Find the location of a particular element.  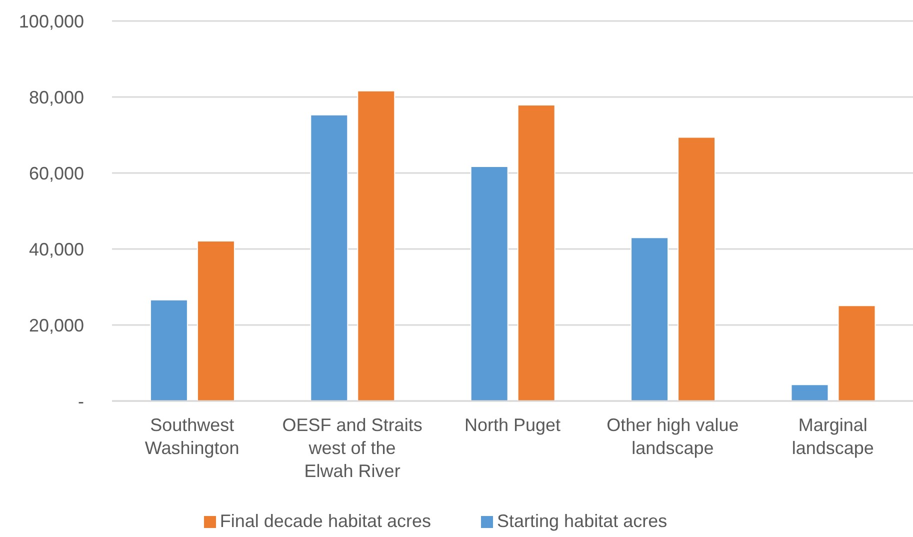

y-tick-label: 40,000 is located at coordinates (56, 249).